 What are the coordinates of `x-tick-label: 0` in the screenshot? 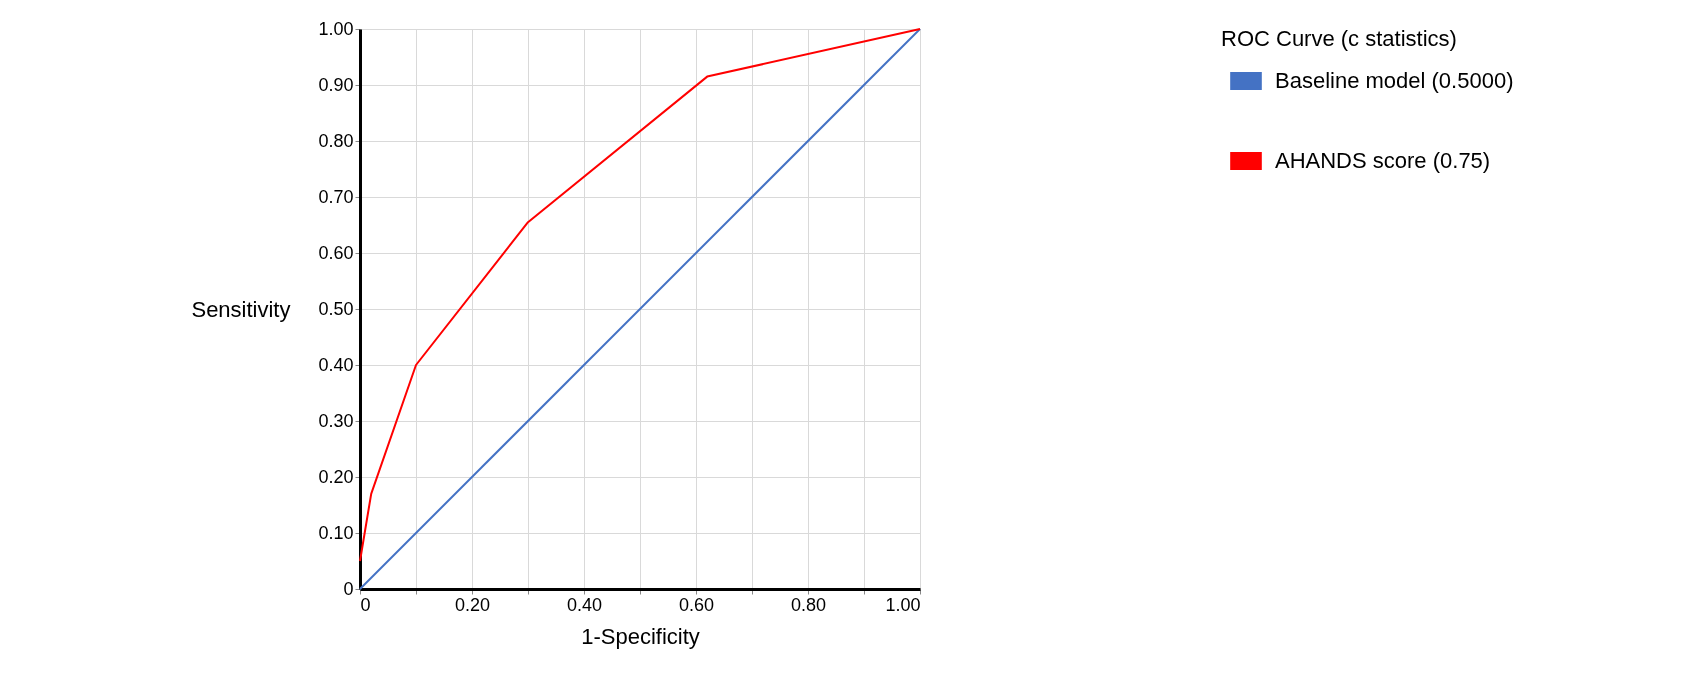 It's located at (365, 604).